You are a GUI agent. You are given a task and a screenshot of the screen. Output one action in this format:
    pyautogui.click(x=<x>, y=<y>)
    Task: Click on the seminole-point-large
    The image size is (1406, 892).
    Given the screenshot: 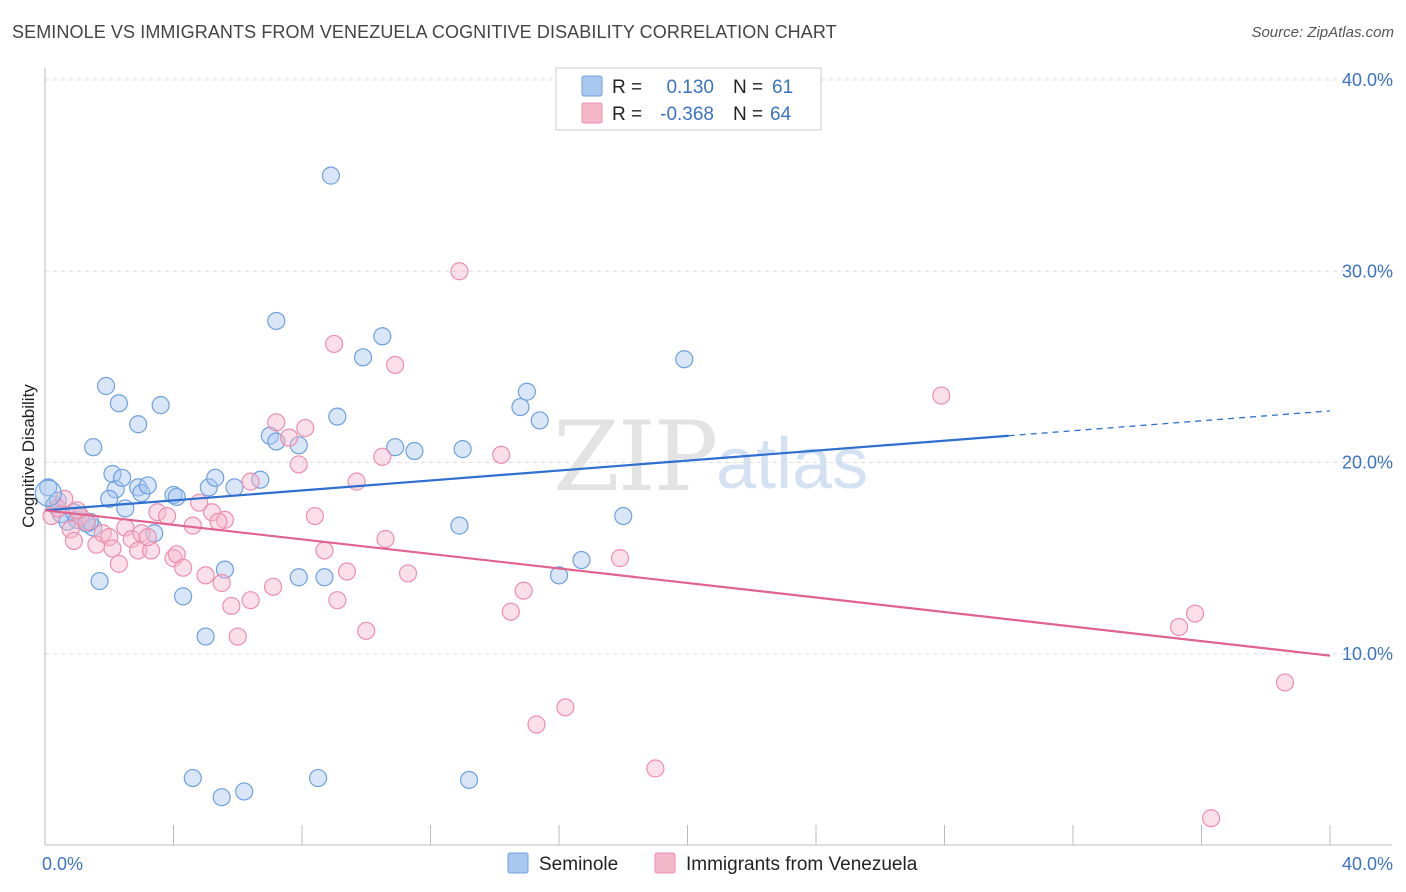 What is the action you would take?
    pyautogui.click(x=48, y=493)
    